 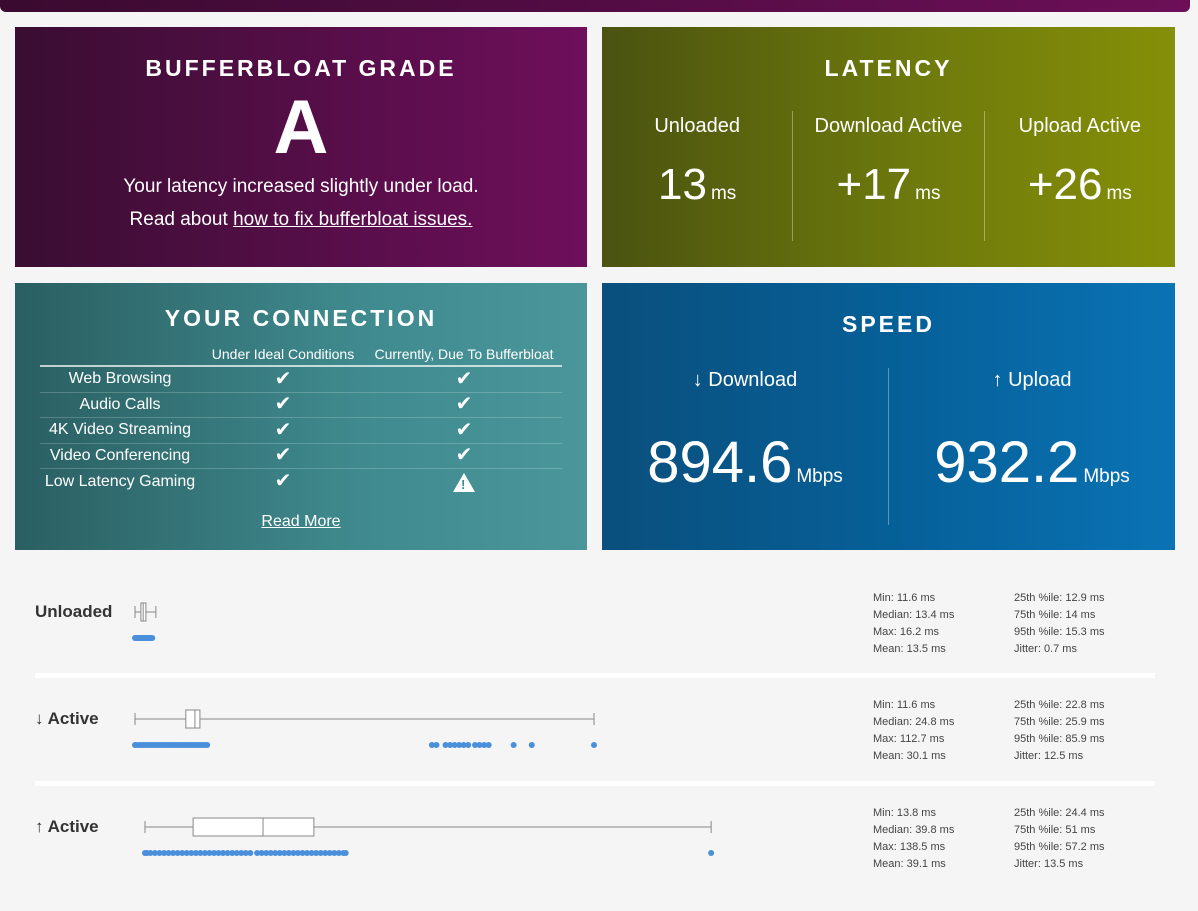 What do you see at coordinates (697, 126) in the screenshot?
I see `latency-unloaded-label: Unloaded` at bounding box center [697, 126].